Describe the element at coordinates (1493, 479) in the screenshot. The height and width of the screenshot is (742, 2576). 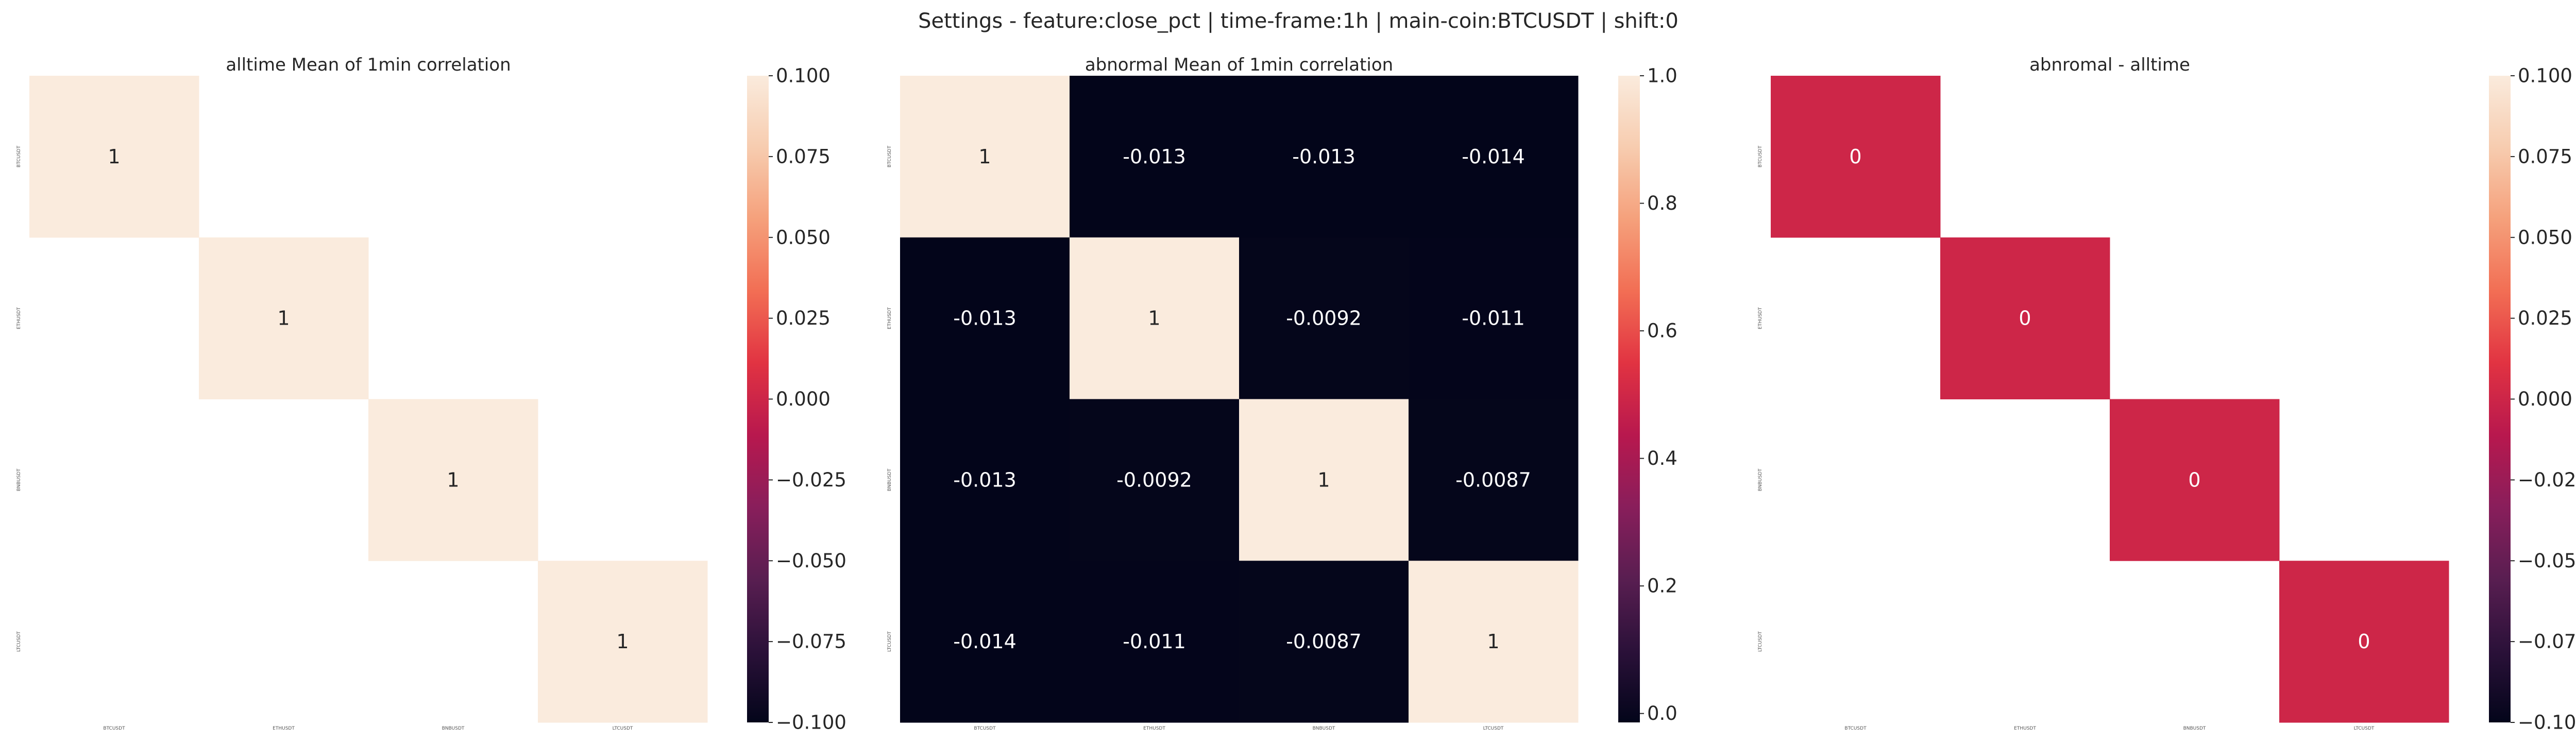
I see `cell-annotation-2-3: -0.0087` at that location.